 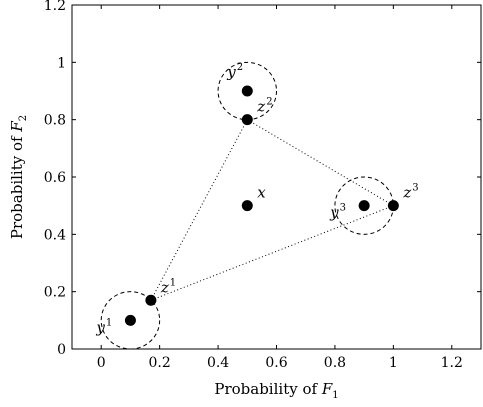 I want to click on point-label-z1: z1, so click(x=168, y=286).